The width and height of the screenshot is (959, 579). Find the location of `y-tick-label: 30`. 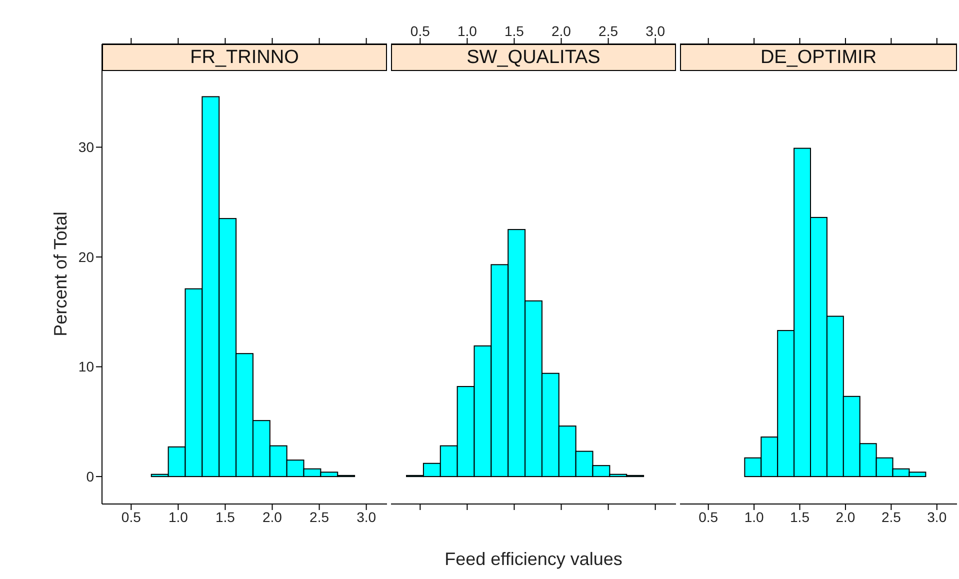

y-tick-label: 30 is located at coordinates (86, 147).